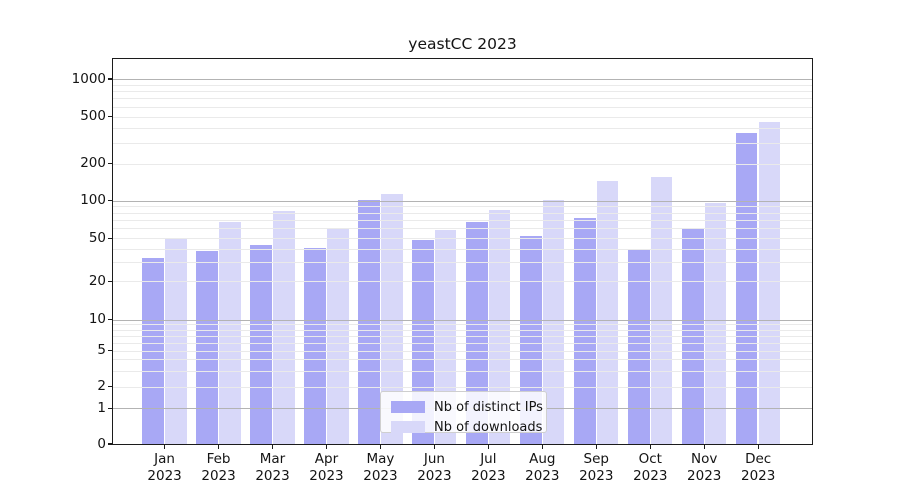 The height and width of the screenshot is (500, 900). I want to click on x-tick-label-nov: Nov 2023, so click(704, 467).